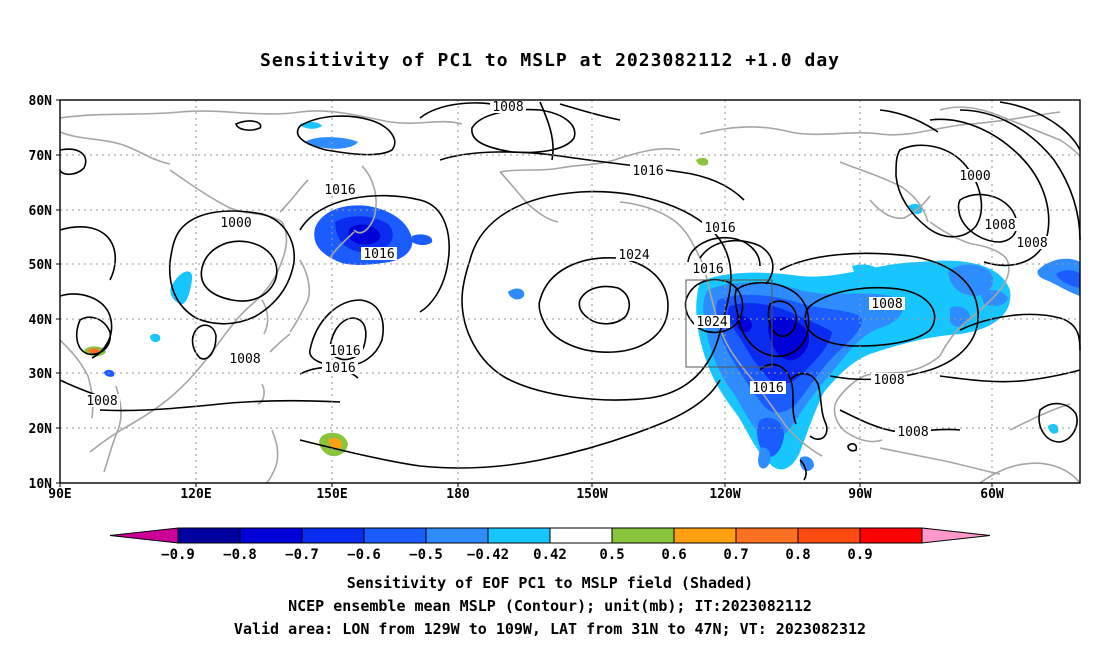 The height and width of the screenshot is (650, 1100). I want to click on colorbar-label: −0.5, so click(426, 555).